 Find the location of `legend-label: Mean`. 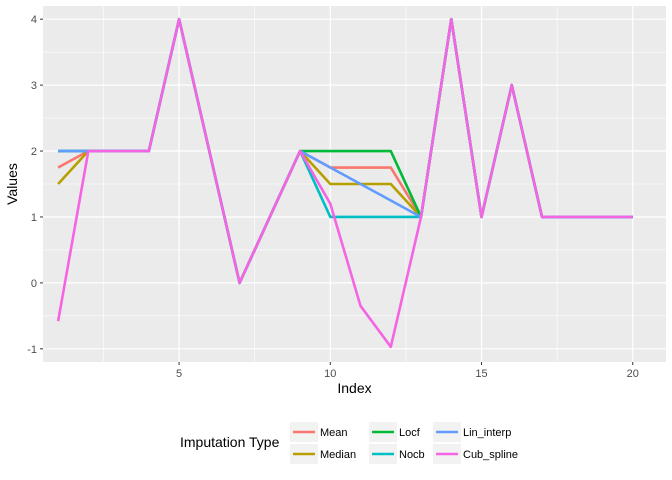

legend-label: Mean is located at coordinates (334, 433).